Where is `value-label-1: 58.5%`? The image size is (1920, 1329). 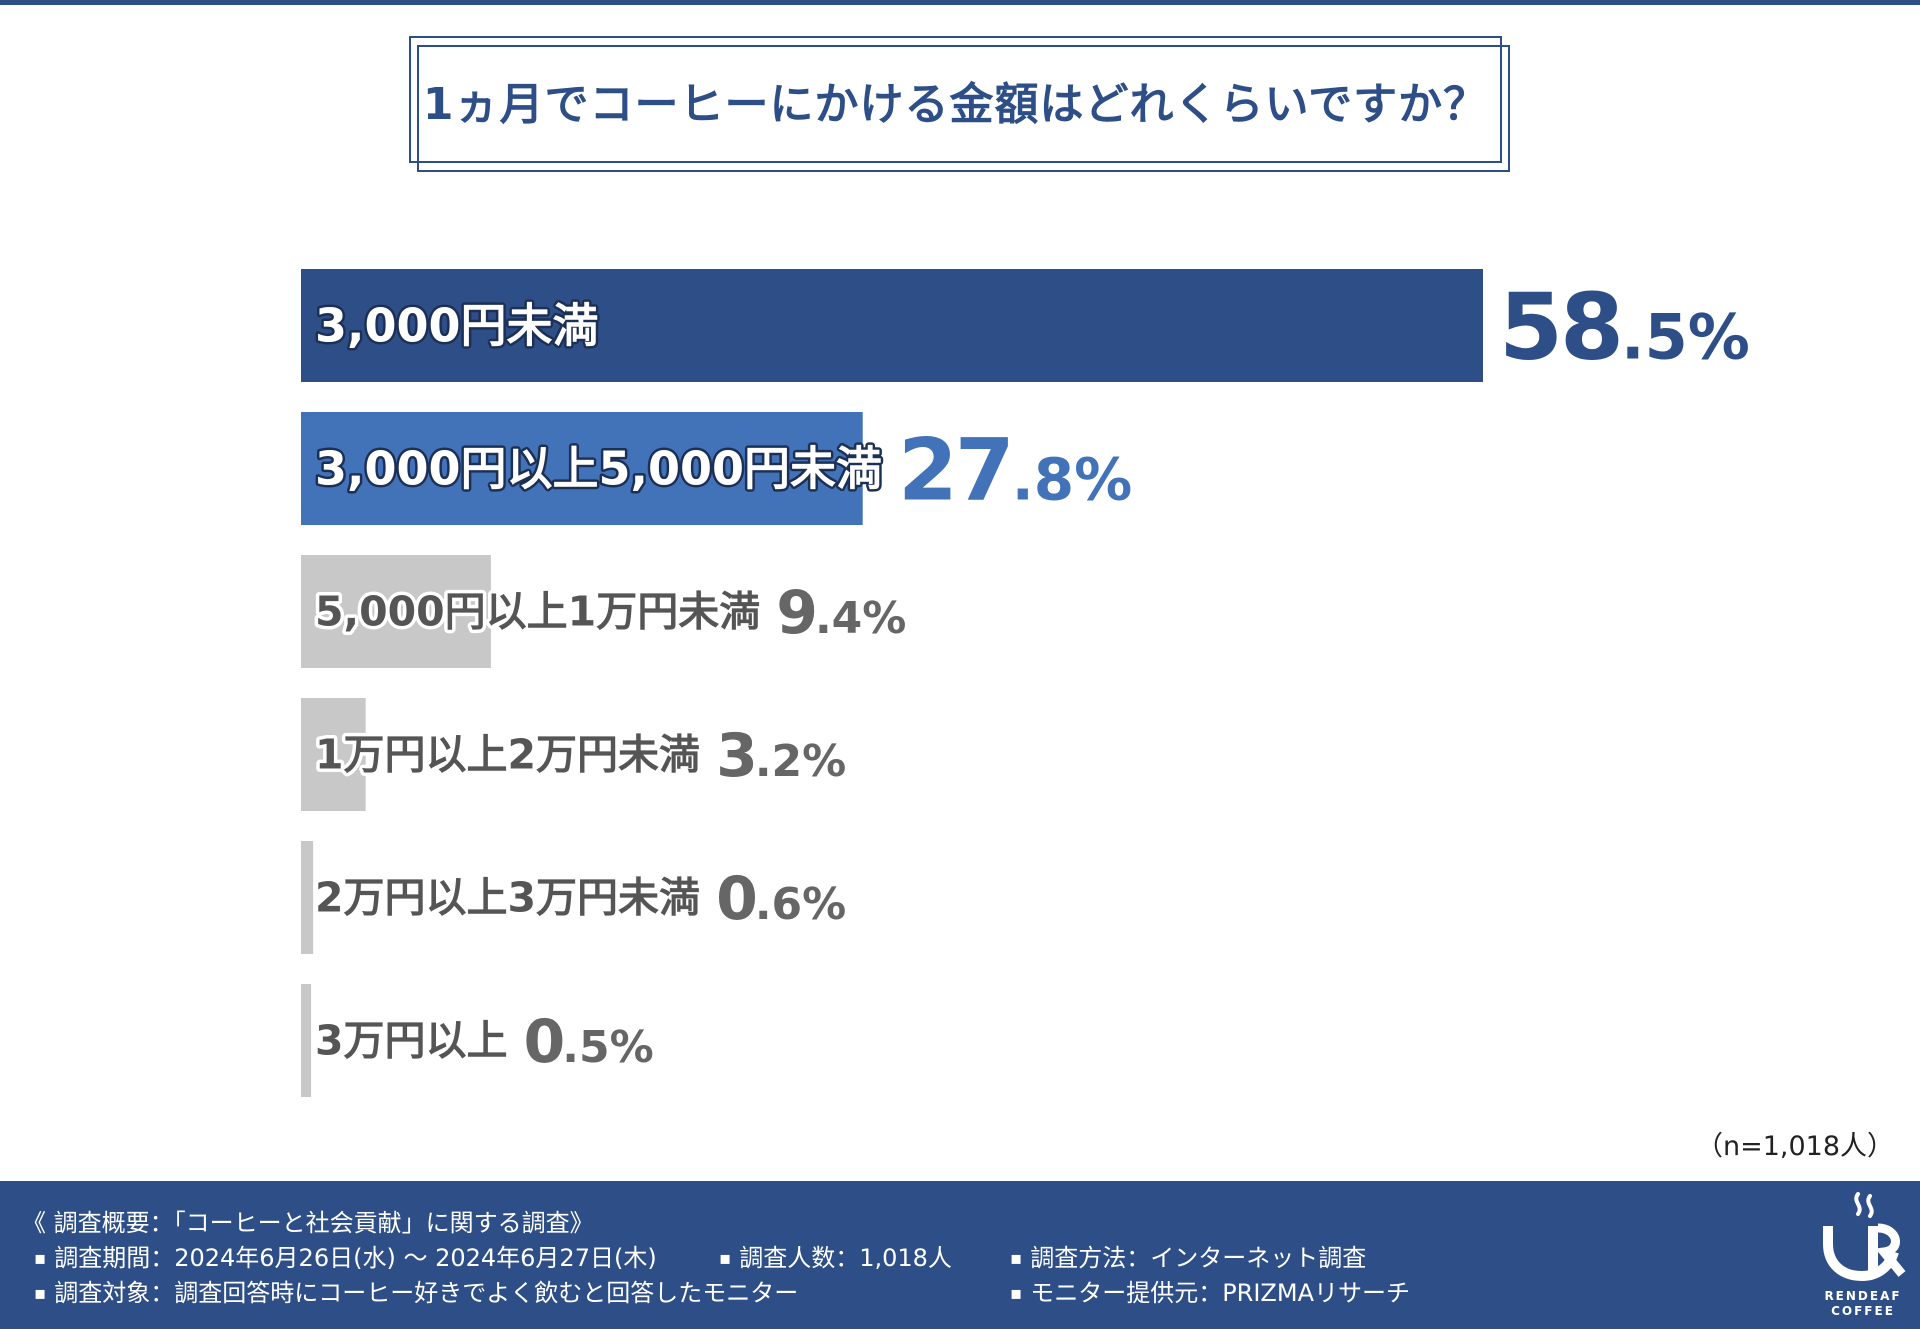 value-label-1: 58.5% is located at coordinates (1624, 327).